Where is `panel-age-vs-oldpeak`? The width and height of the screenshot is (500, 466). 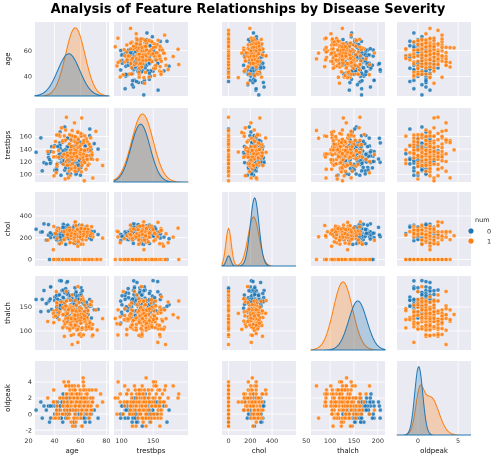
panel-age-vs-oldpeak is located at coordinates (434, 60).